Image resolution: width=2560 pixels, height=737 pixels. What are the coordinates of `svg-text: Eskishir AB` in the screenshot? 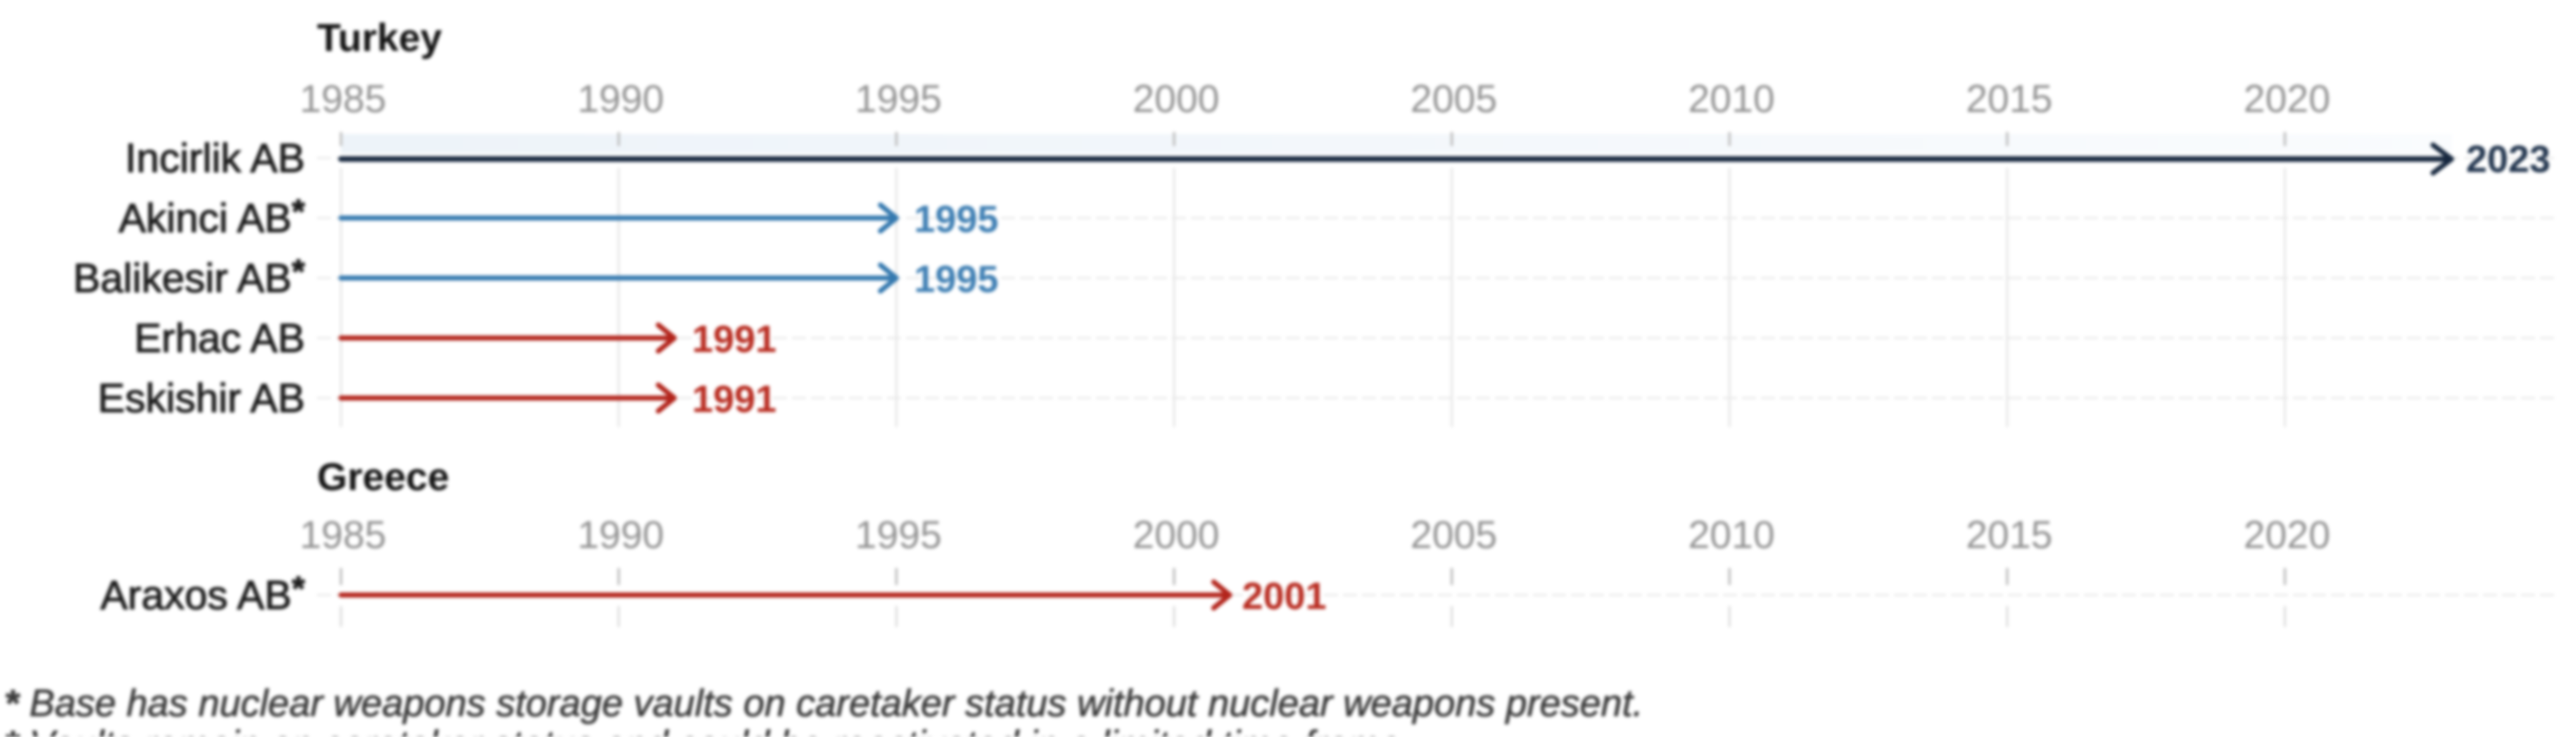 It's located at (201, 398).